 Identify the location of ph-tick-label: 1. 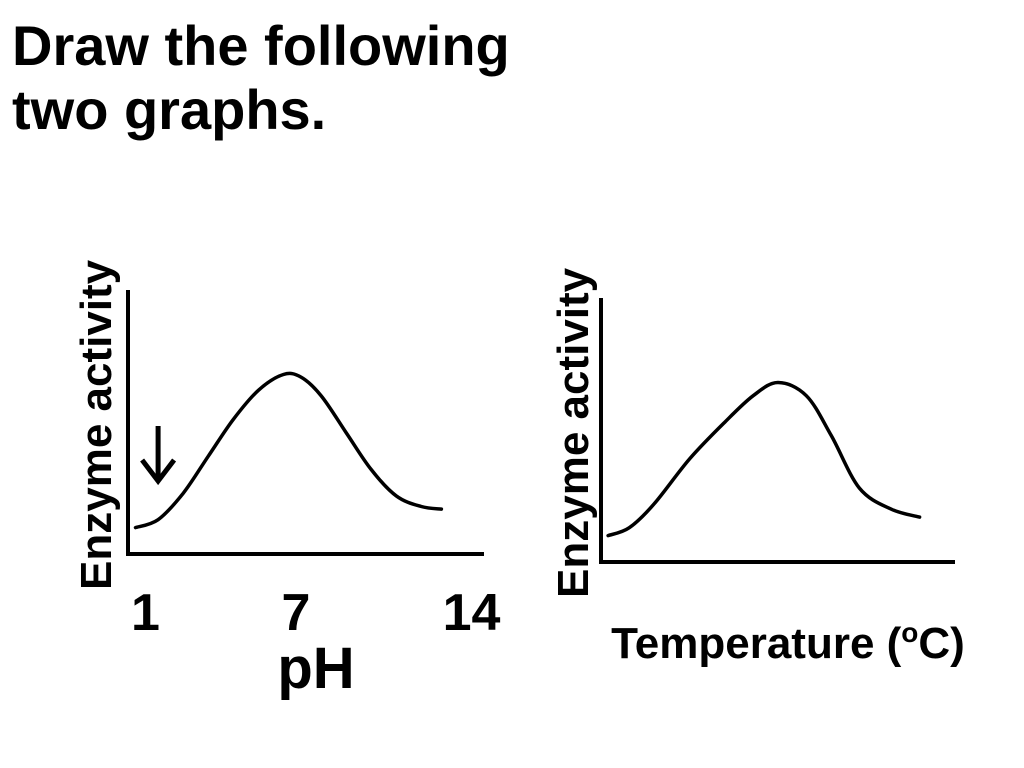
(145, 613).